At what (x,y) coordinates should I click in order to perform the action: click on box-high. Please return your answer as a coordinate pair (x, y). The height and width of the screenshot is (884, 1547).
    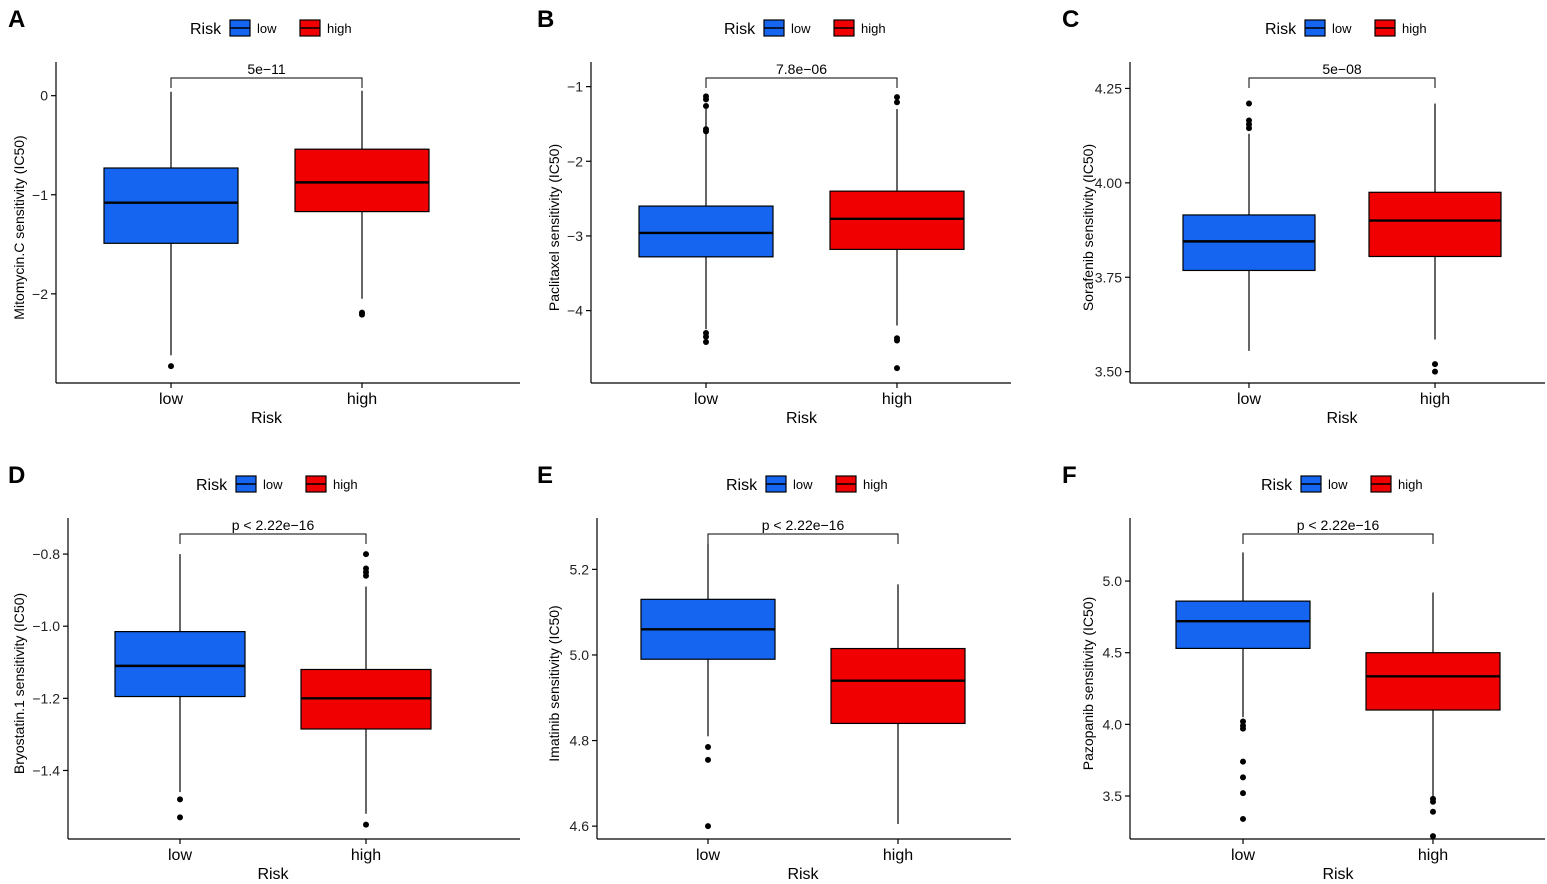
    Looking at the image, I should click on (898, 704).